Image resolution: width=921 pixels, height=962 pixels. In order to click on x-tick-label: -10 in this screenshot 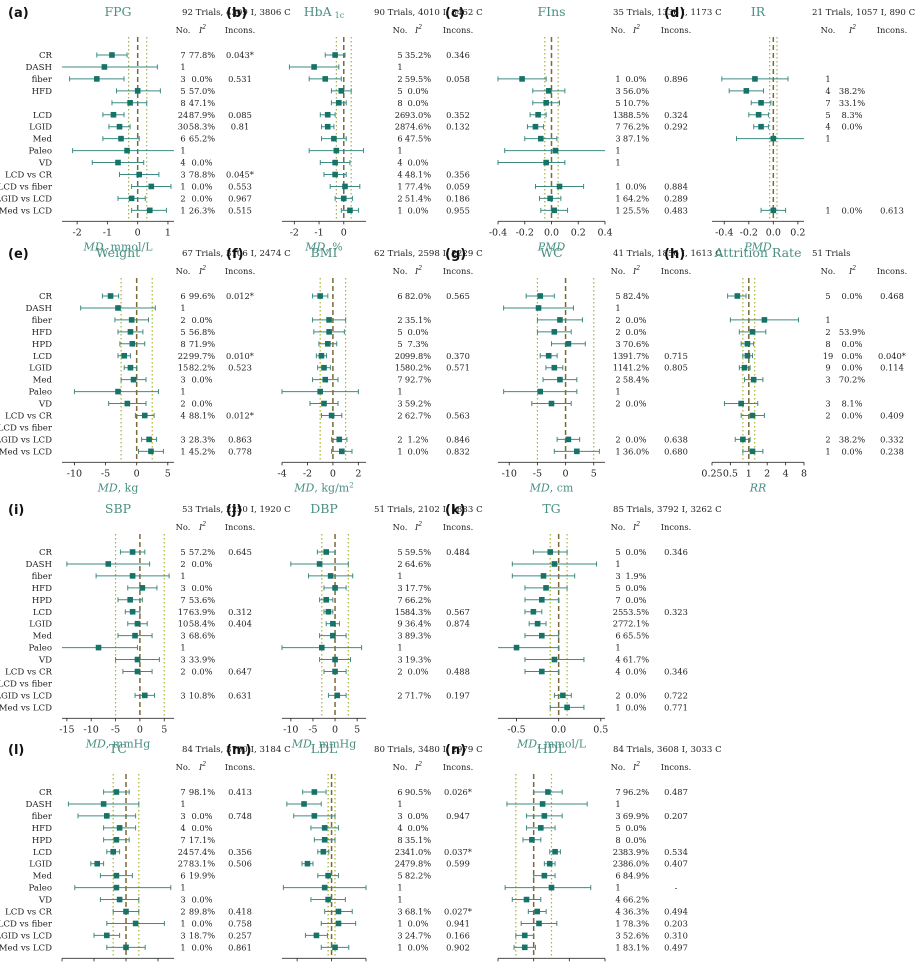, I will do `click(290, 729)`.